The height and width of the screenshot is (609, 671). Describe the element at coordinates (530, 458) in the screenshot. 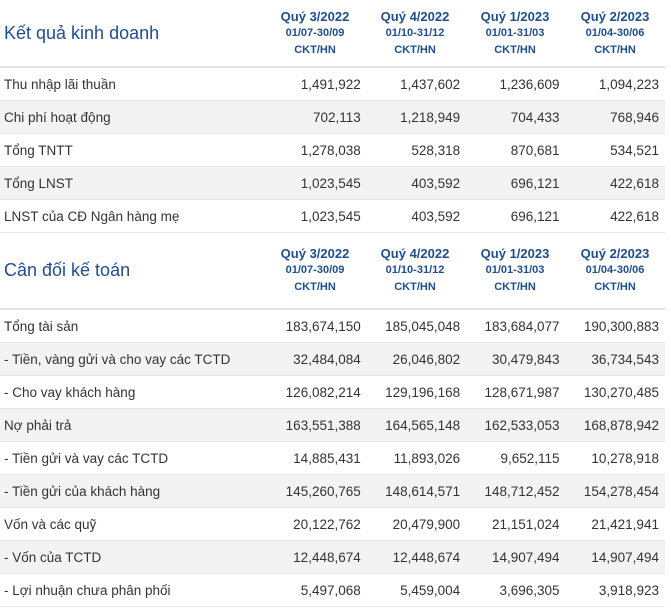

I see `row-value: 9,652,115` at that location.